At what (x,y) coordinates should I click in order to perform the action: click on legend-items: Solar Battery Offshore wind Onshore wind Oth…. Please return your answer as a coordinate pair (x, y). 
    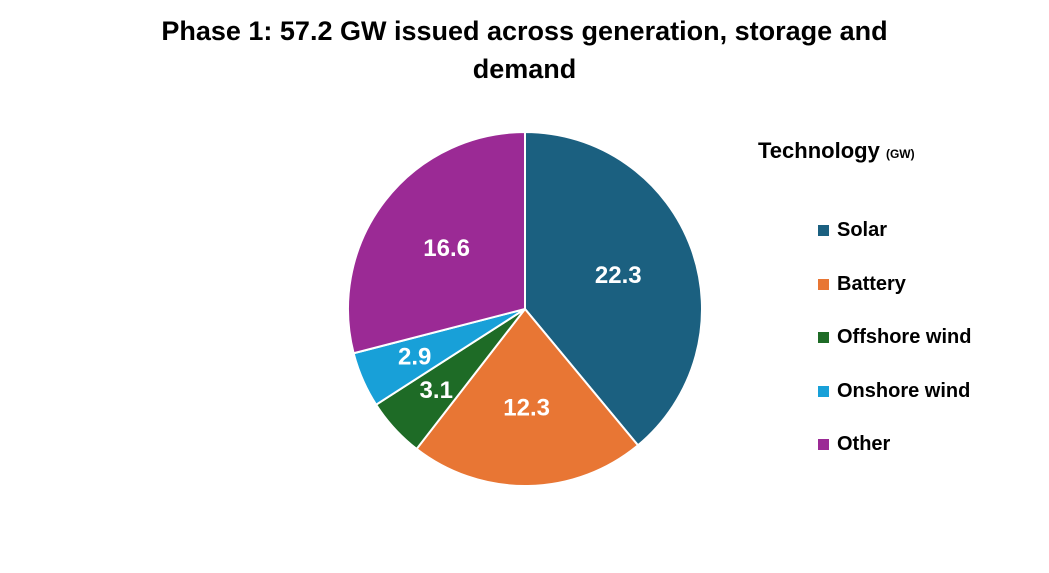
    Looking at the image, I should click on (898, 338).